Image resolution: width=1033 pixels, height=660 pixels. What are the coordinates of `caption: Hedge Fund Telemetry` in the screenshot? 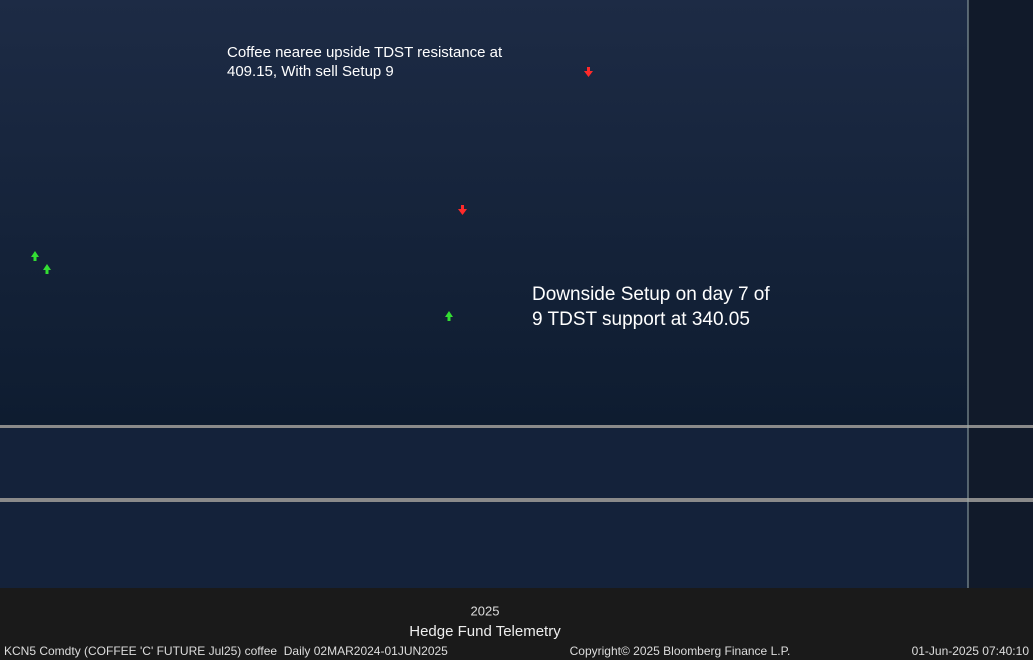 It's located at (485, 631).